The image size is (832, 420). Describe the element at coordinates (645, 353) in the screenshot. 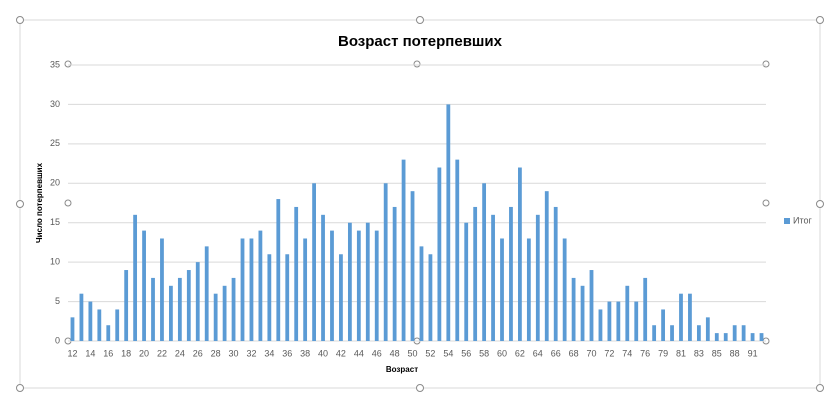

I see `x-tick-label: 76` at that location.